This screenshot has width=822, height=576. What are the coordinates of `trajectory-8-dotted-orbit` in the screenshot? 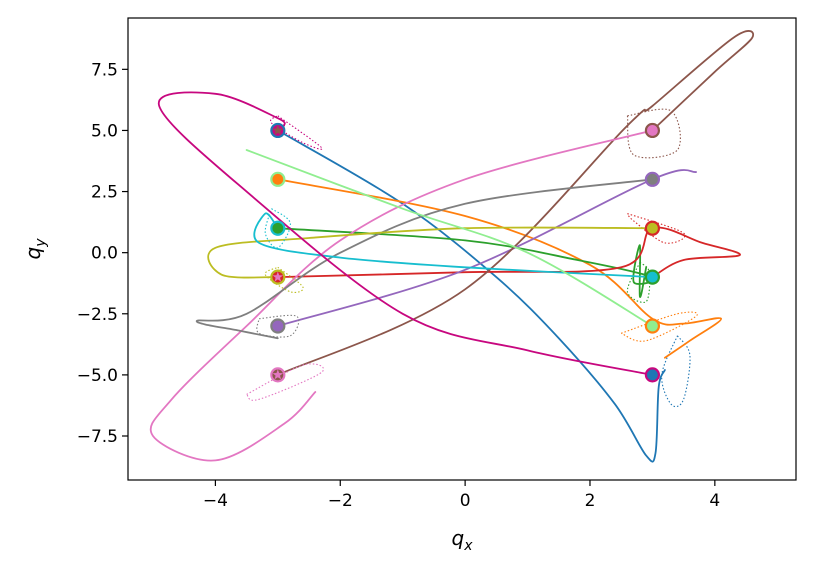 It's located at (278, 326).